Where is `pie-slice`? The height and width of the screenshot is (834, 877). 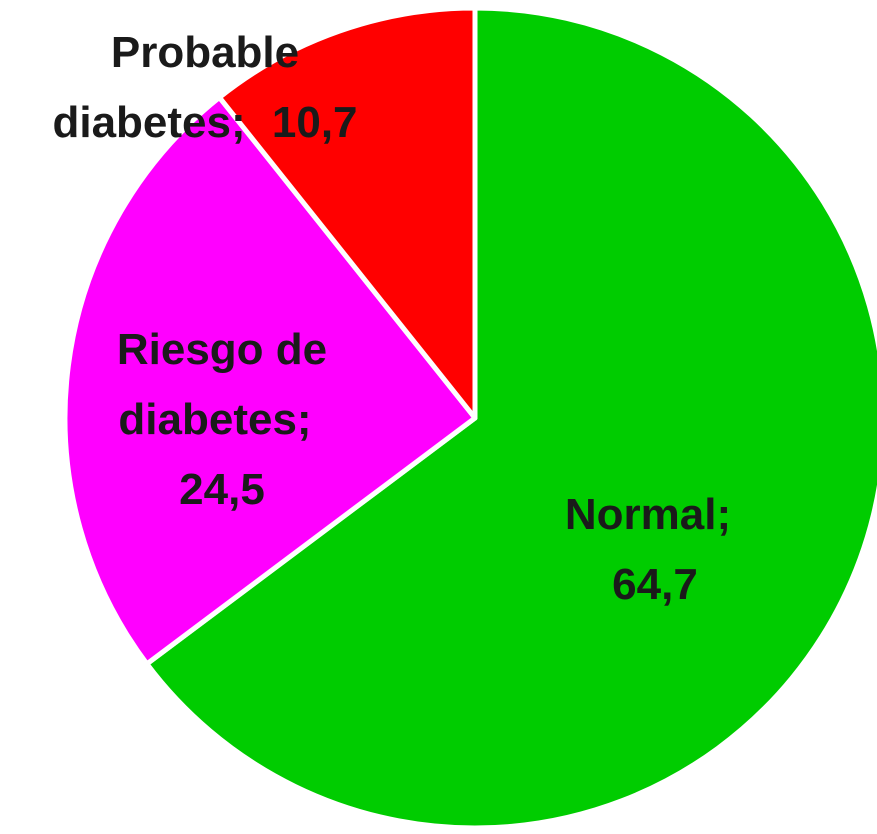 pie-slice is located at coordinates (347, 213).